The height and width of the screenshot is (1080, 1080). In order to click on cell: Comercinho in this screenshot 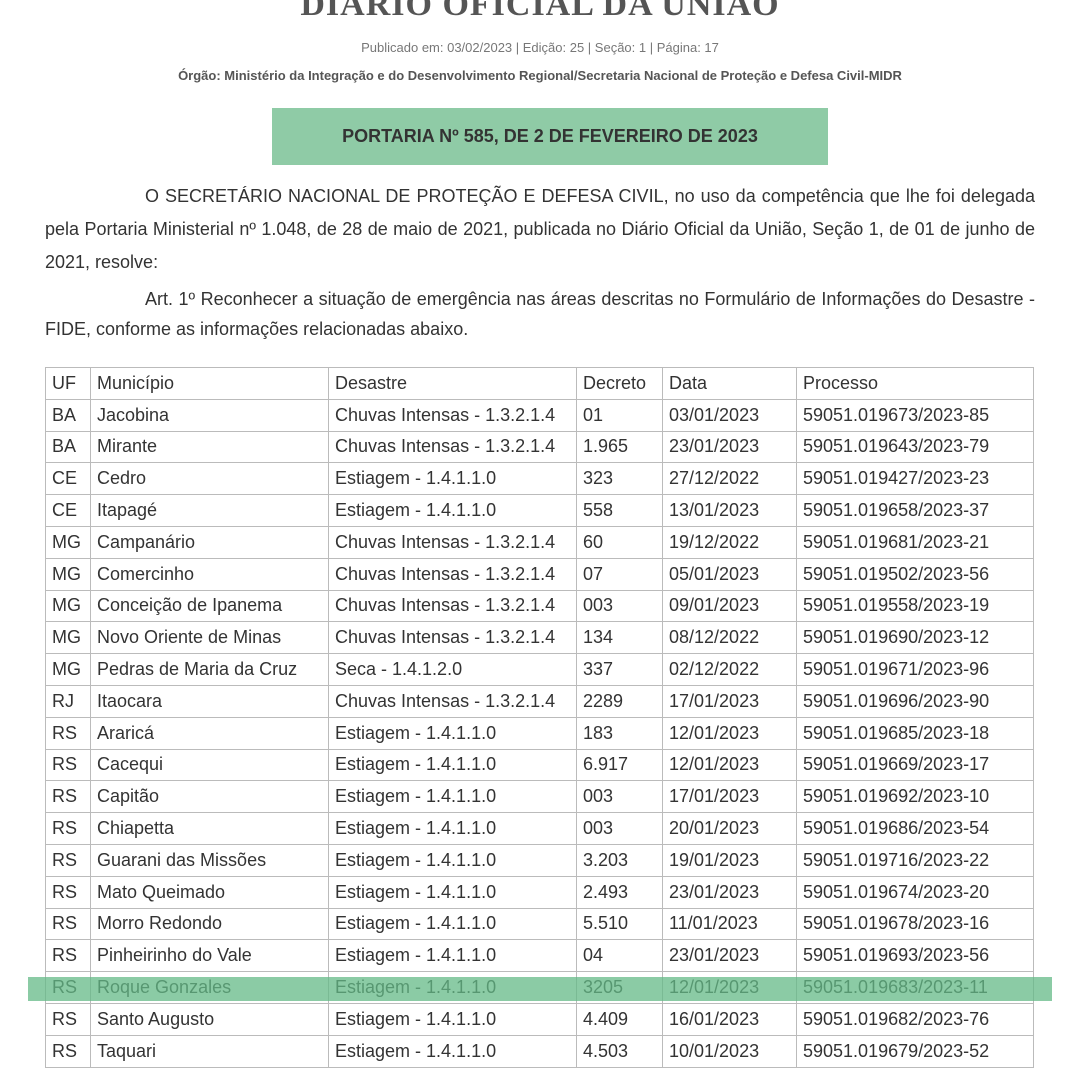, I will do `click(209, 574)`.